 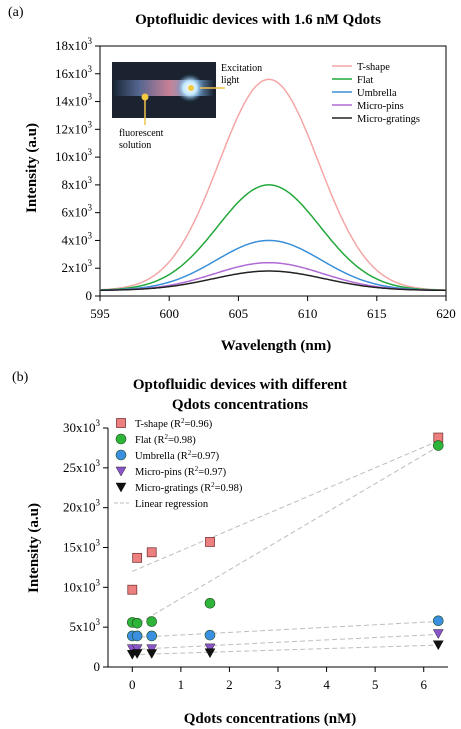 I want to click on chart-a-y-tick-label: 0, so click(x=89, y=295).